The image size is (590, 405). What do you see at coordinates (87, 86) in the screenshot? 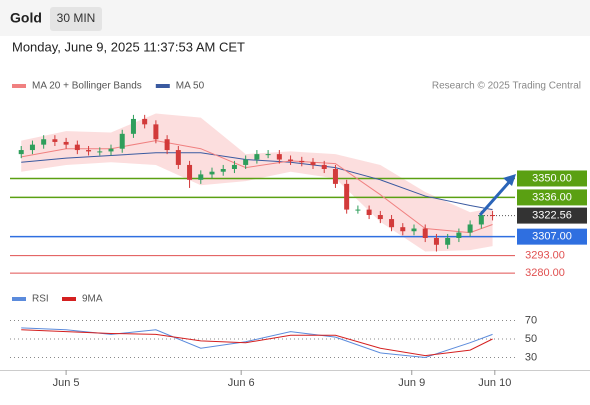
I see `legend-label: MA 20 + Bollinger Bands` at bounding box center [87, 86].